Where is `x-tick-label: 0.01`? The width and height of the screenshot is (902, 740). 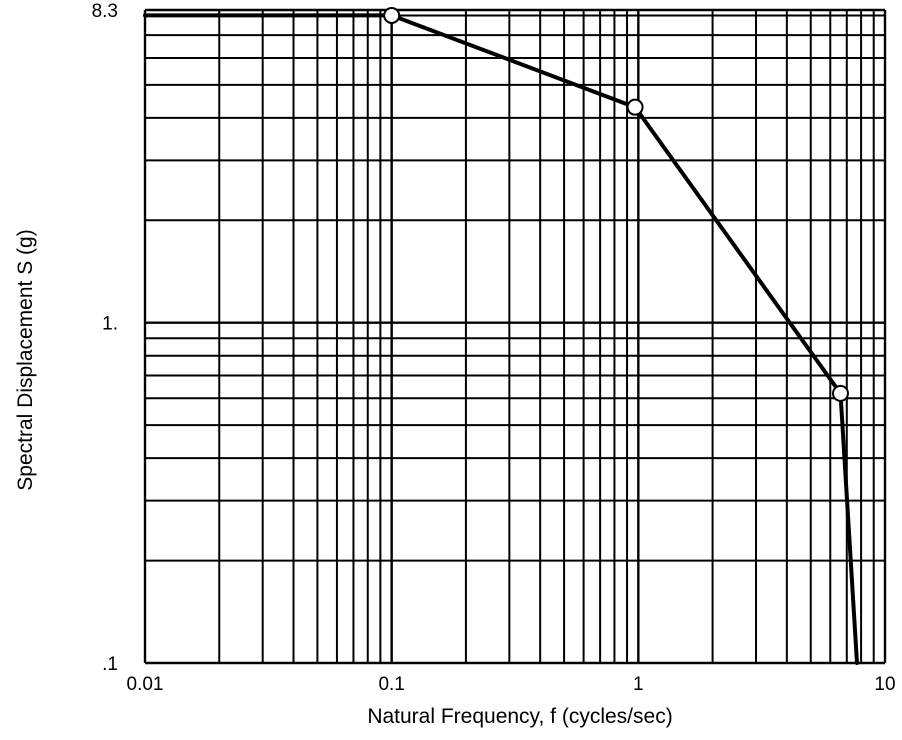
x-tick-label: 0.01 is located at coordinates (145, 684).